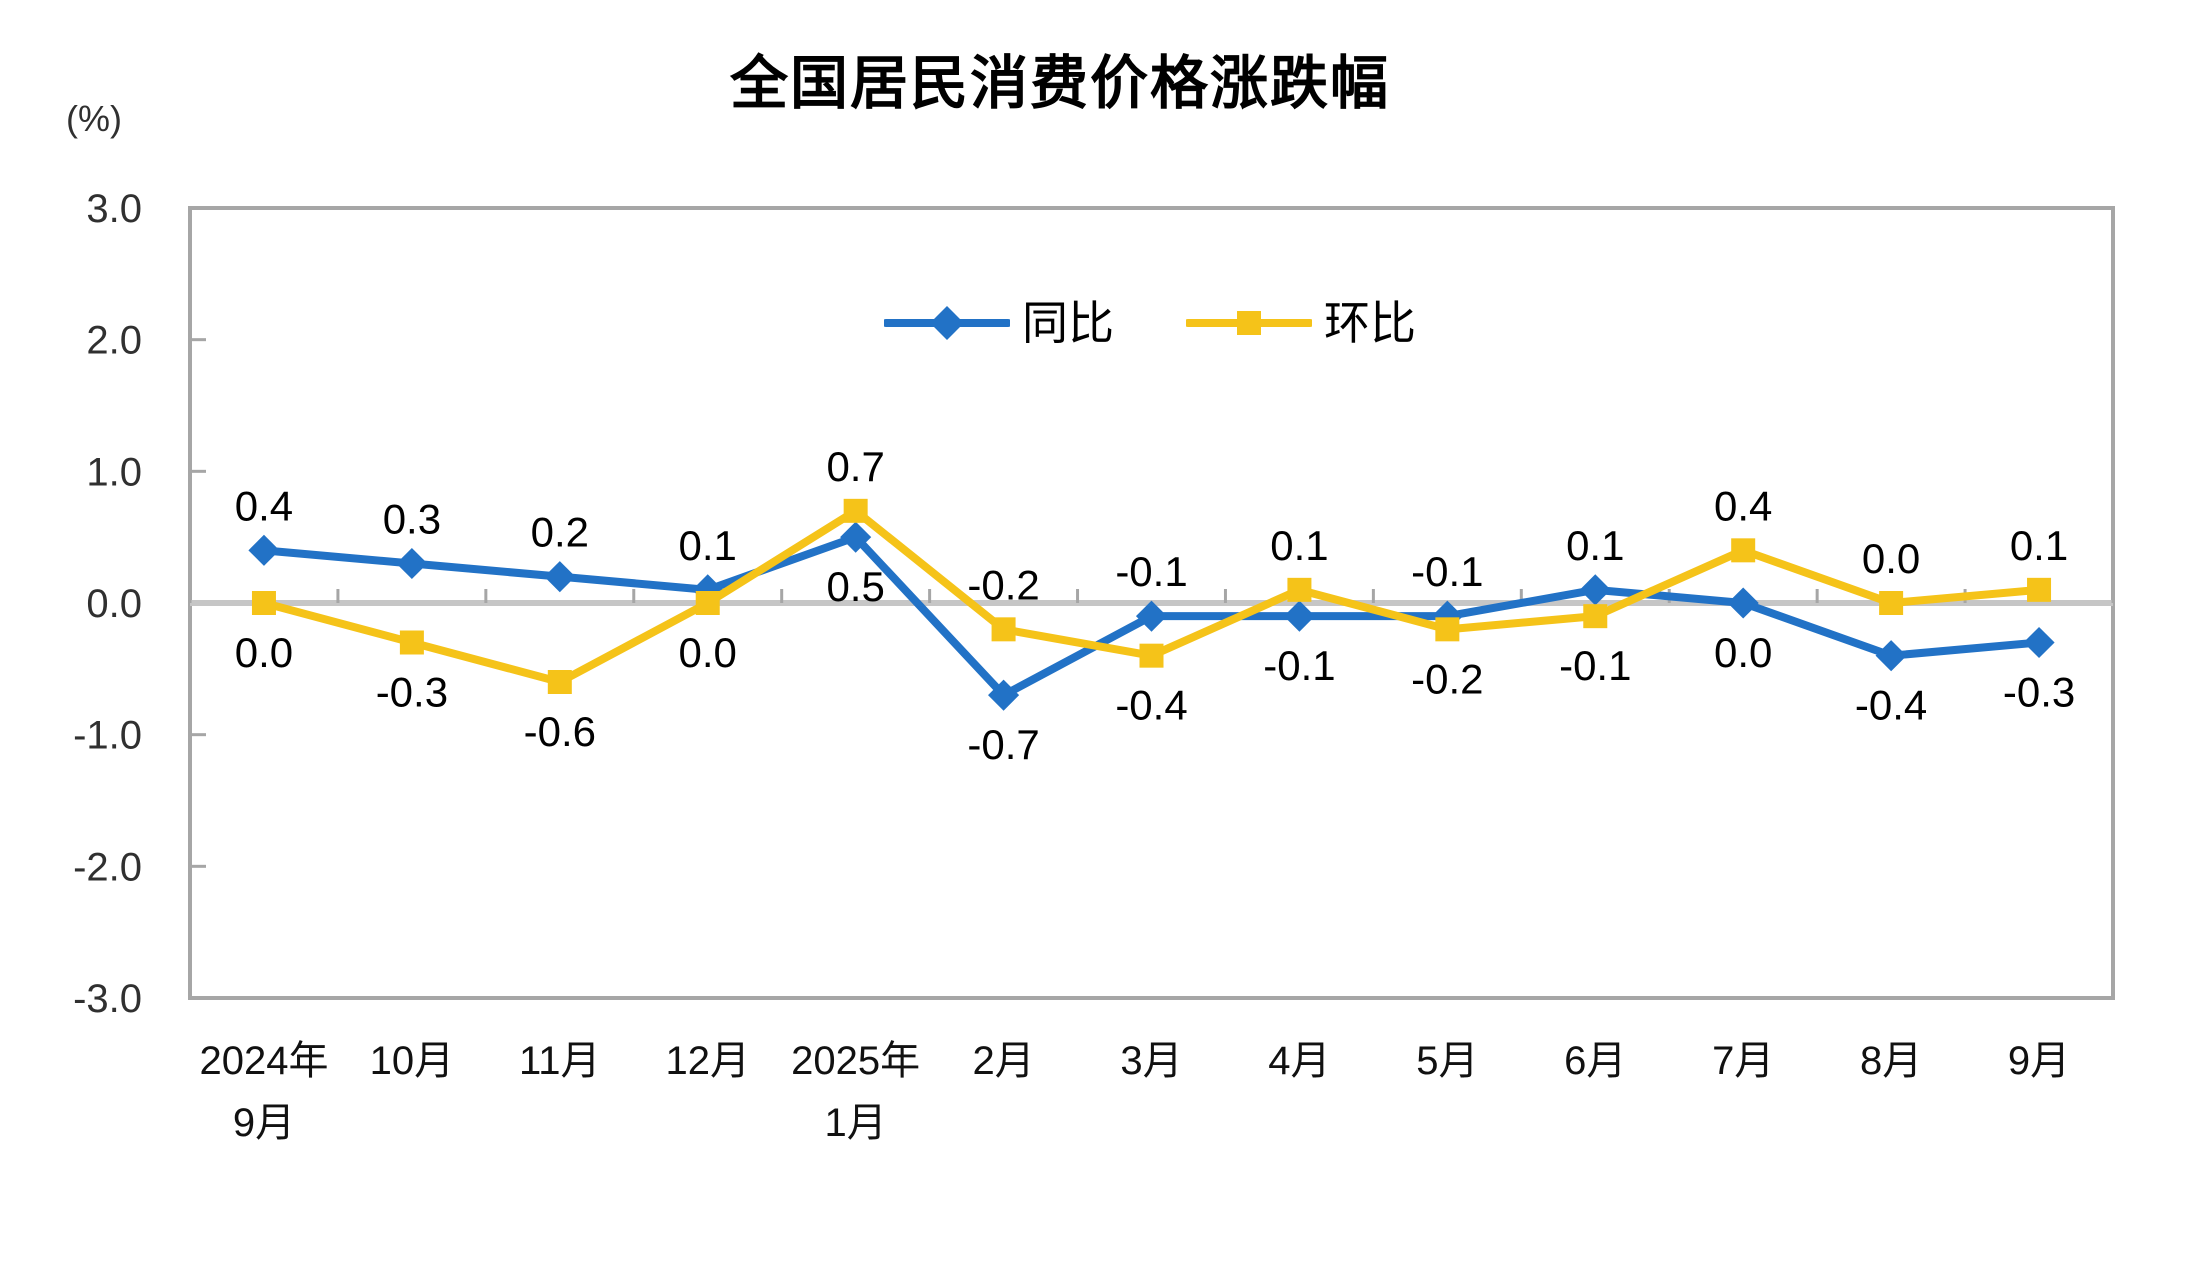  What do you see at coordinates (412, 1061) in the screenshot?
I see `x-axis-label: 10月` at bounding box center [412, 1061].